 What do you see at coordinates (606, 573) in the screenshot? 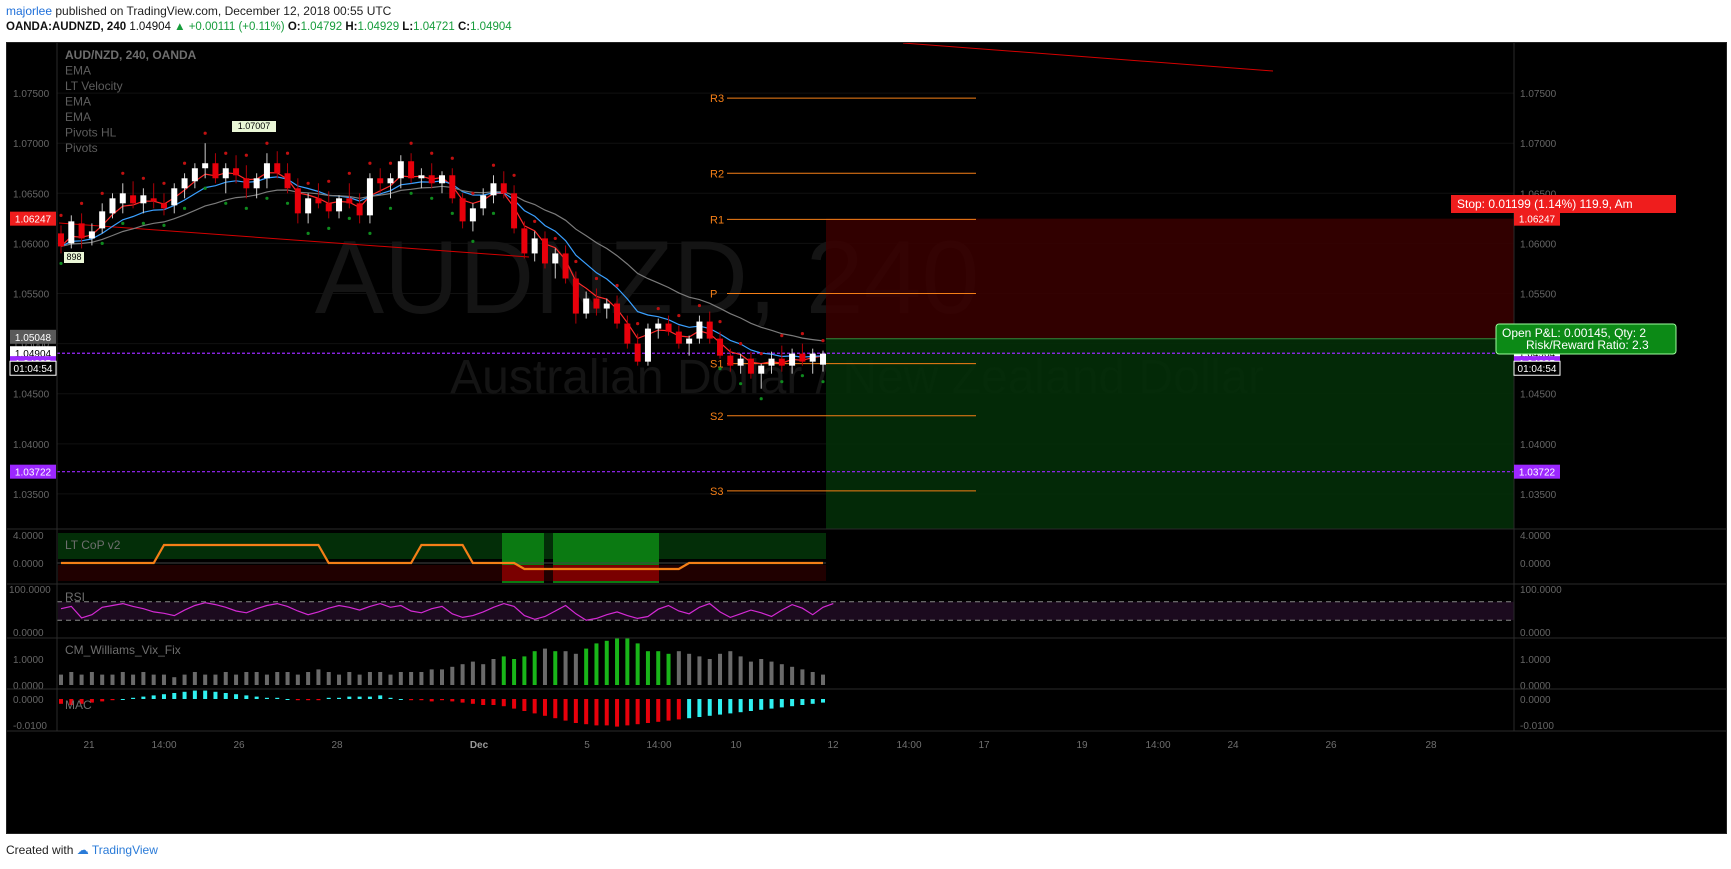
I see `cop-highlight-red` at bounding box center [606, 573].